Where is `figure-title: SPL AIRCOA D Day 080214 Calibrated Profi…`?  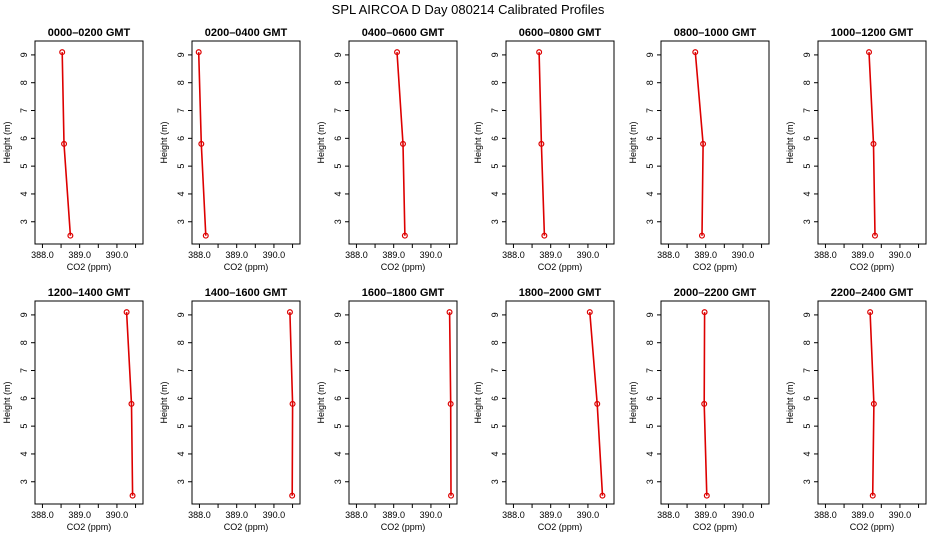
figure-title: SPL AIRCOA D Day 080214 Calibrated Profi… is located at coordinates (468, 9).